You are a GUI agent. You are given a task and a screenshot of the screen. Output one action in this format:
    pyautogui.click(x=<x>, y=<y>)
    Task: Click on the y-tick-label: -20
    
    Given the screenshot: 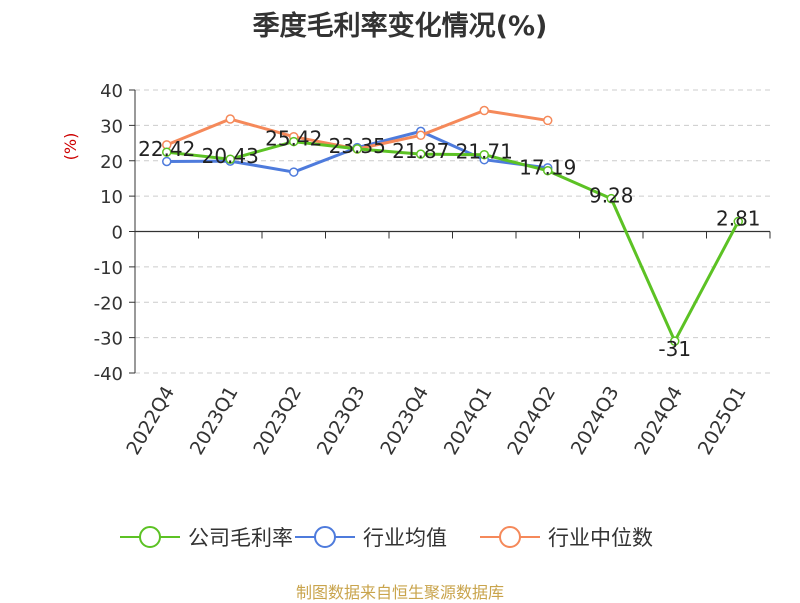 What is the action you would take?
    pyautogui.click(x=108, y=303)
    